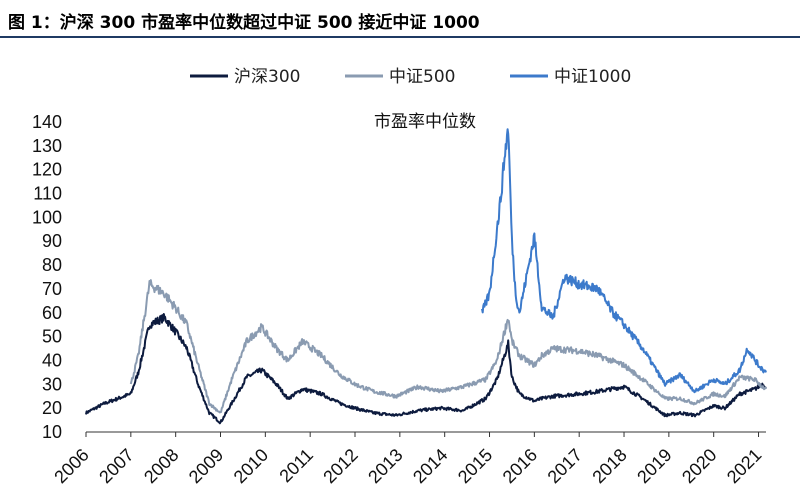  Describe the element at coordinates (475, 466) in the screenshot. I see `x-tick-label: 2015` at that location.